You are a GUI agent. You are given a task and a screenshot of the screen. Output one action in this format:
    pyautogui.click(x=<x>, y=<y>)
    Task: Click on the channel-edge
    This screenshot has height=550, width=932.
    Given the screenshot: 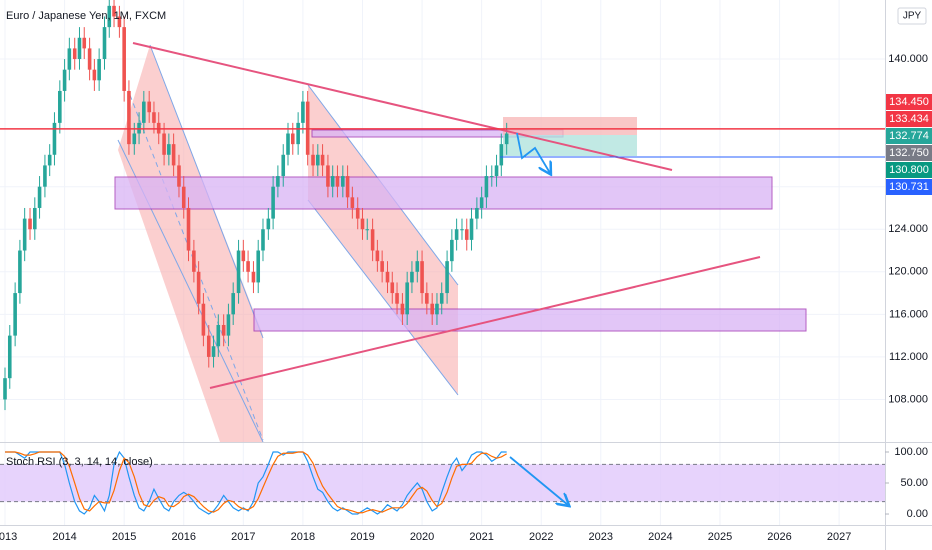 What is the action you would take?
    pyautogui.click(x=383, y=297)
    